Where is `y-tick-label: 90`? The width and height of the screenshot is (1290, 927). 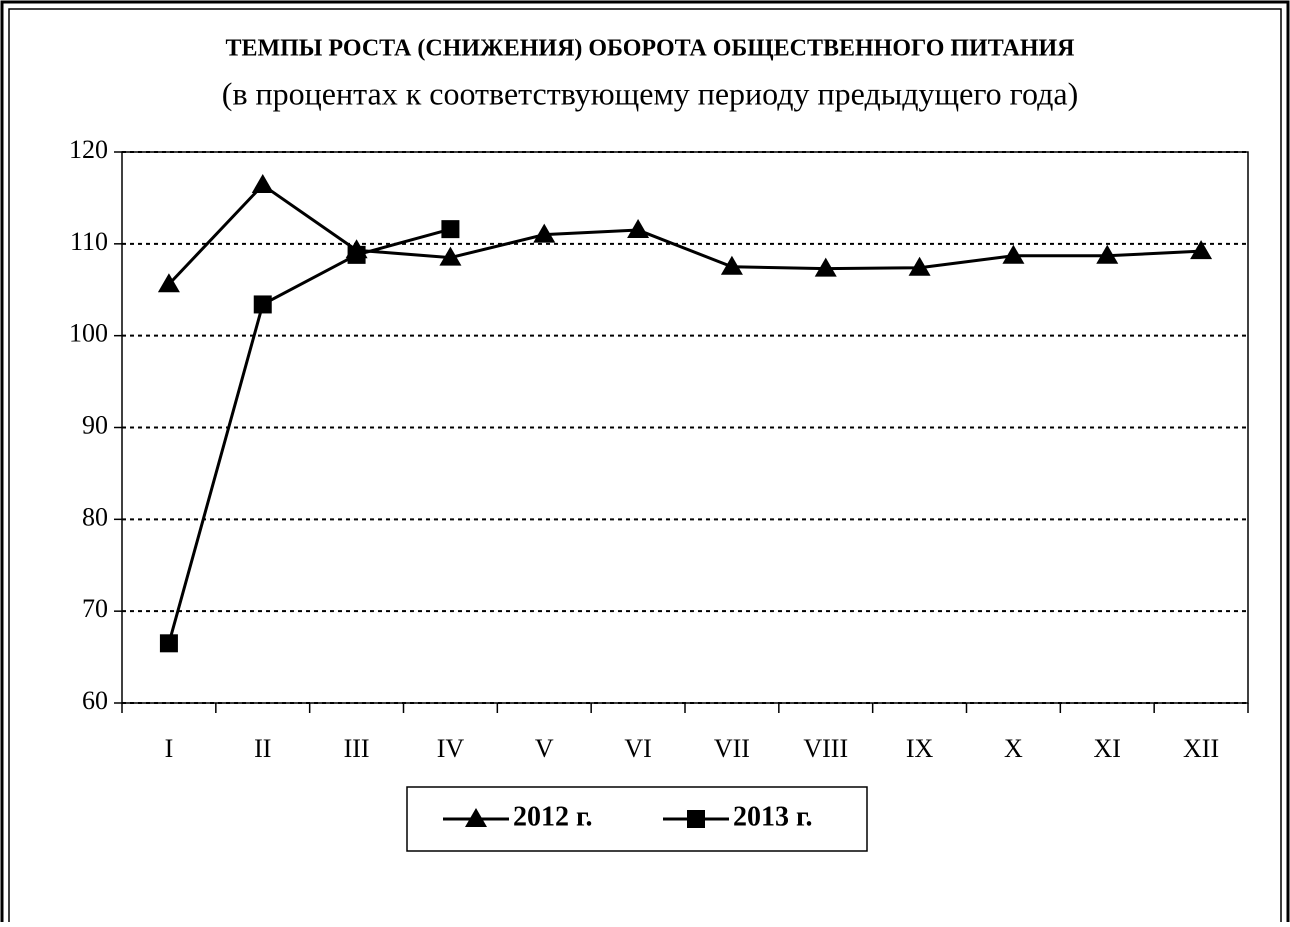
y-tick-label: 90 is located at coordinates (95, 424).